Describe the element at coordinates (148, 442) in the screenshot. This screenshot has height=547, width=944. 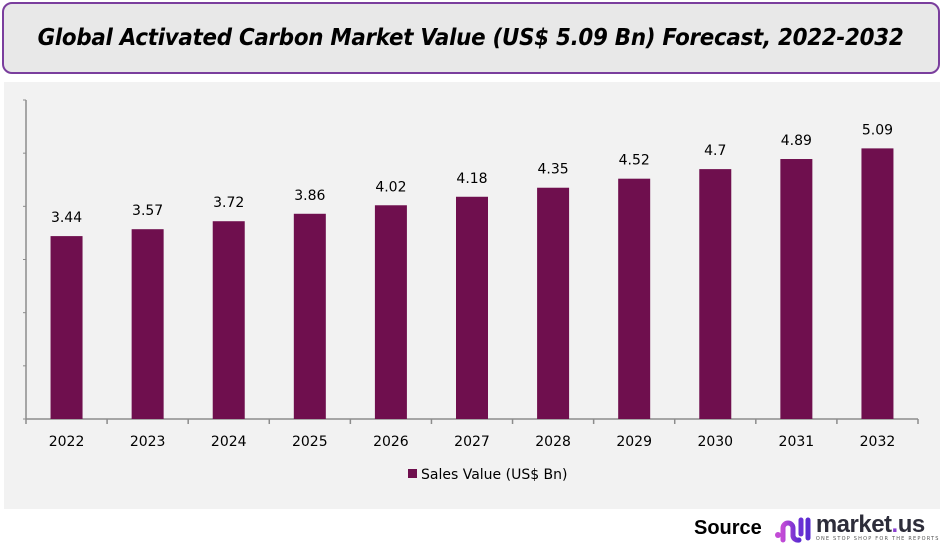
I see `x-tick-label-2023: 2023` at that location.